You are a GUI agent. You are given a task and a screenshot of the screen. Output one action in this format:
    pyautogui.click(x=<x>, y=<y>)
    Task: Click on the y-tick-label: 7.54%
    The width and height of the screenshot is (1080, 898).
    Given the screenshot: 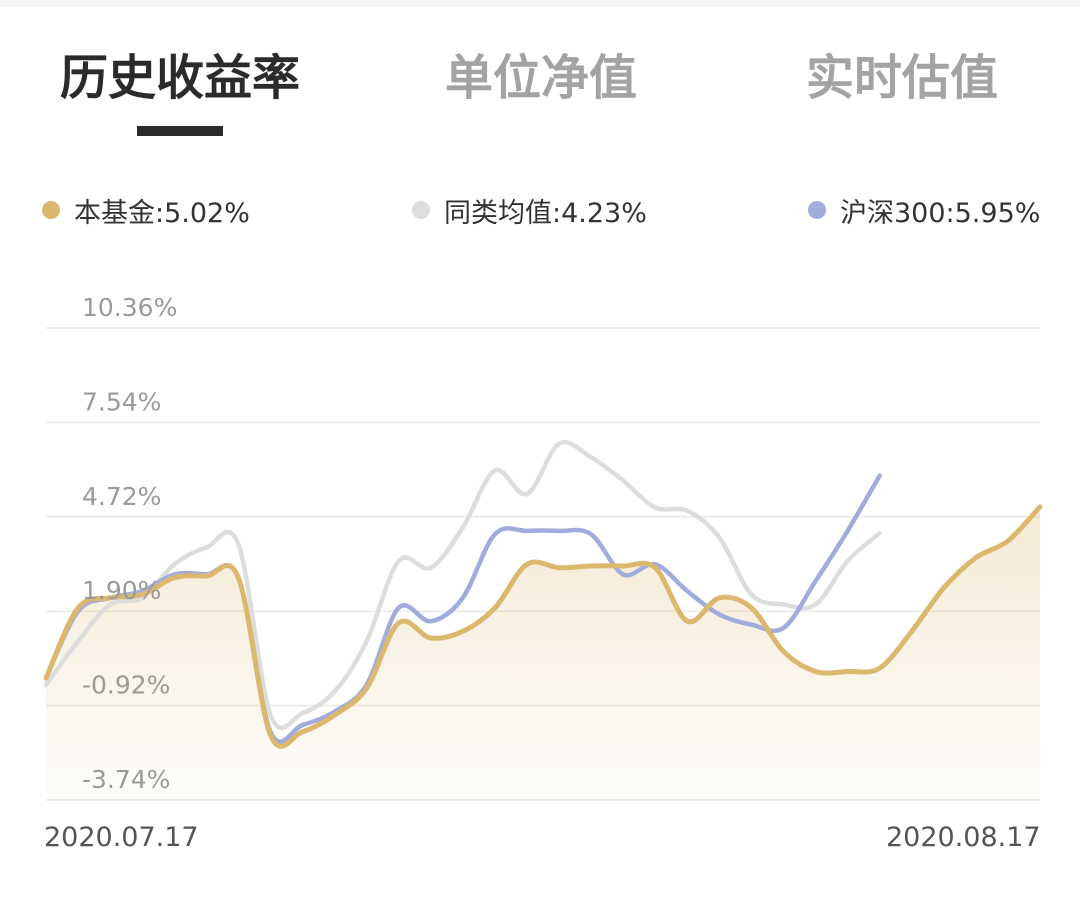 What is the action you would take?
    pyautogui.click(x=121, y=401)
    